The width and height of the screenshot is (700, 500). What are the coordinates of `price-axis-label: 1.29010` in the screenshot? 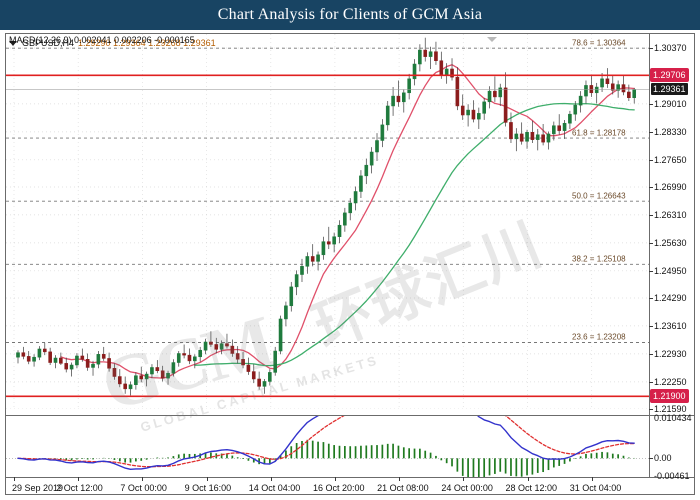 It's located at (670, 103).